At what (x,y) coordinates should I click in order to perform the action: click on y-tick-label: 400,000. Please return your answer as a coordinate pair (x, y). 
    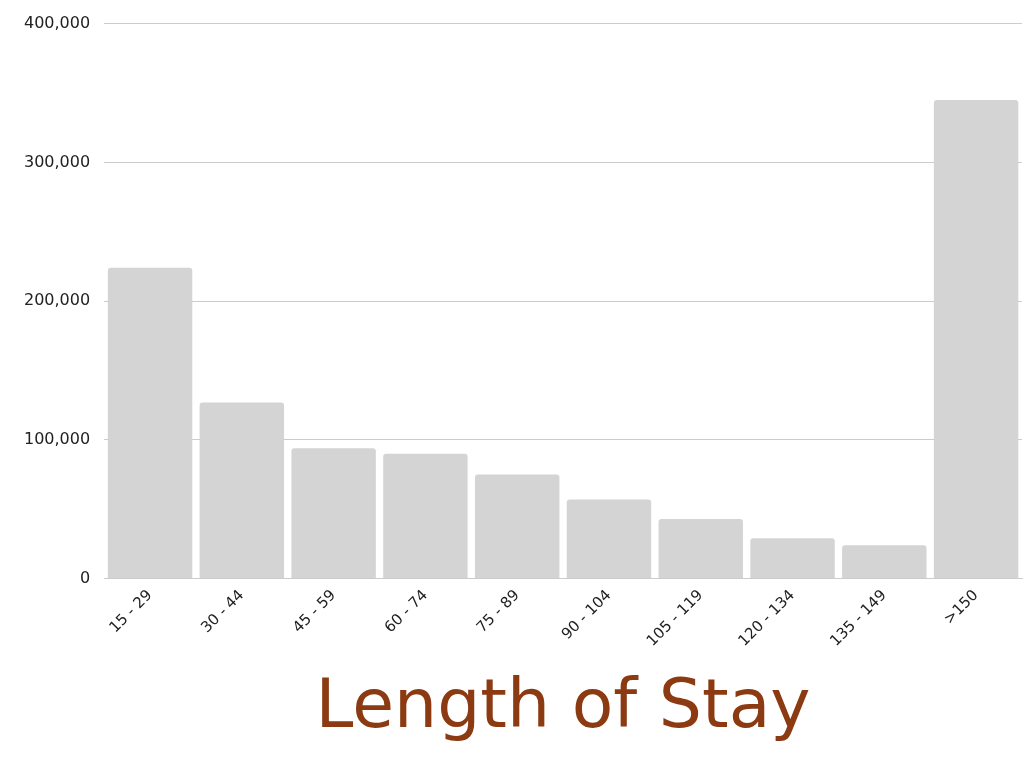
    Looking at the image, I should click on (57, 22).